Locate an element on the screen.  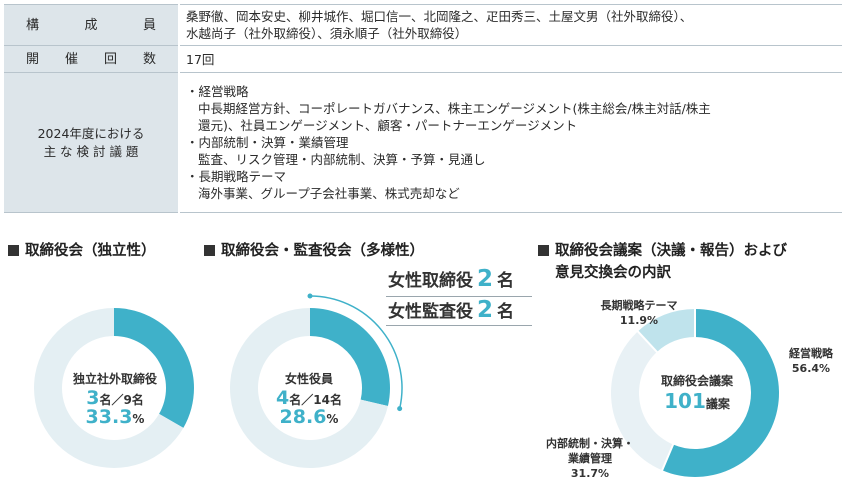
topic-heading: ・内部統制・決算・業績管理 is located at coordinates (267, 142).